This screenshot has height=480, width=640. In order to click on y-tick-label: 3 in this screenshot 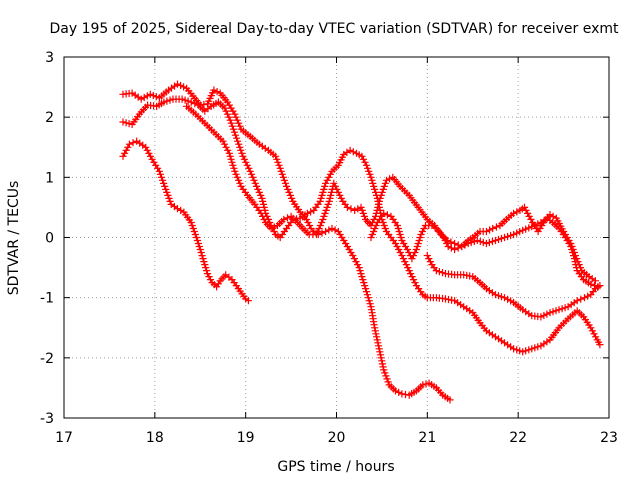, I will do `click(49, 58)`.